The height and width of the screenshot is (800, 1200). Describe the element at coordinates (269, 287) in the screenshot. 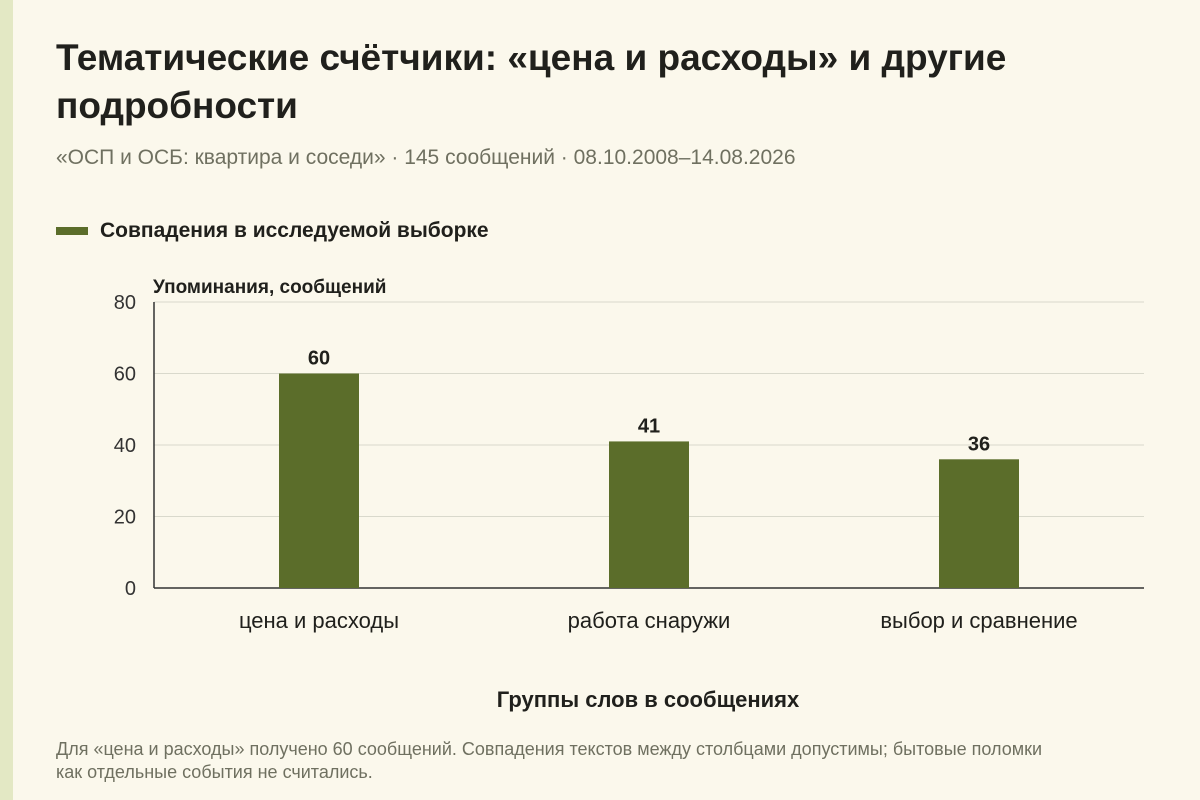

I see `y-axis-label: Упоминания, сообщений` at that location.